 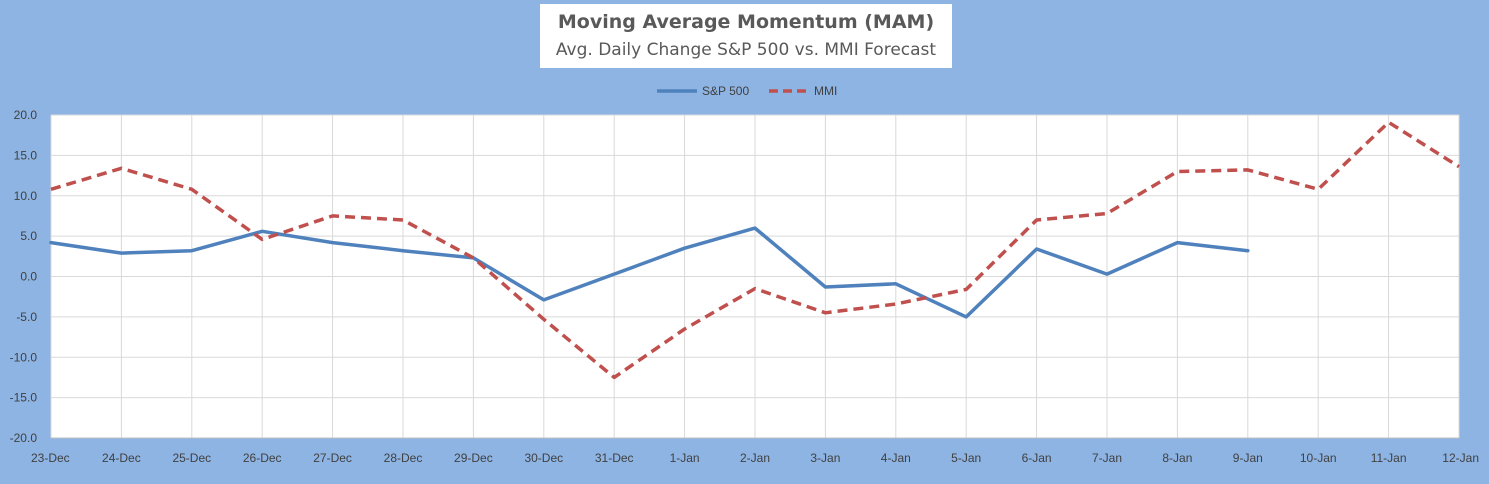 What do you see at coordinates (26, 115) in the screenshot?
I see `y-tick-label: 20.0` at bounding box center [26, 115].